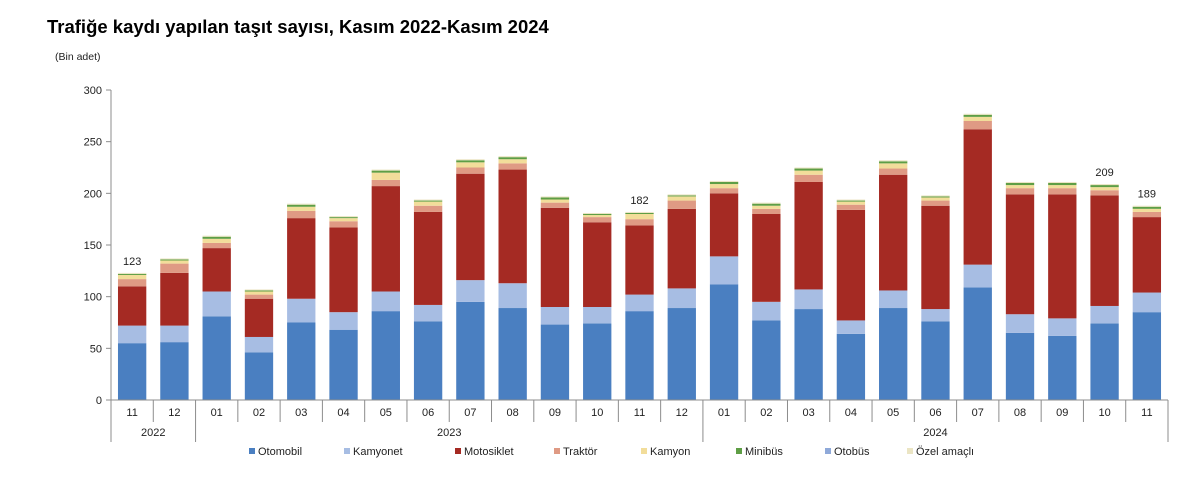  Describe the element at coordinates (940, 452) in the screenshot. I see `legend-item: Özel amaçlı` at that location.